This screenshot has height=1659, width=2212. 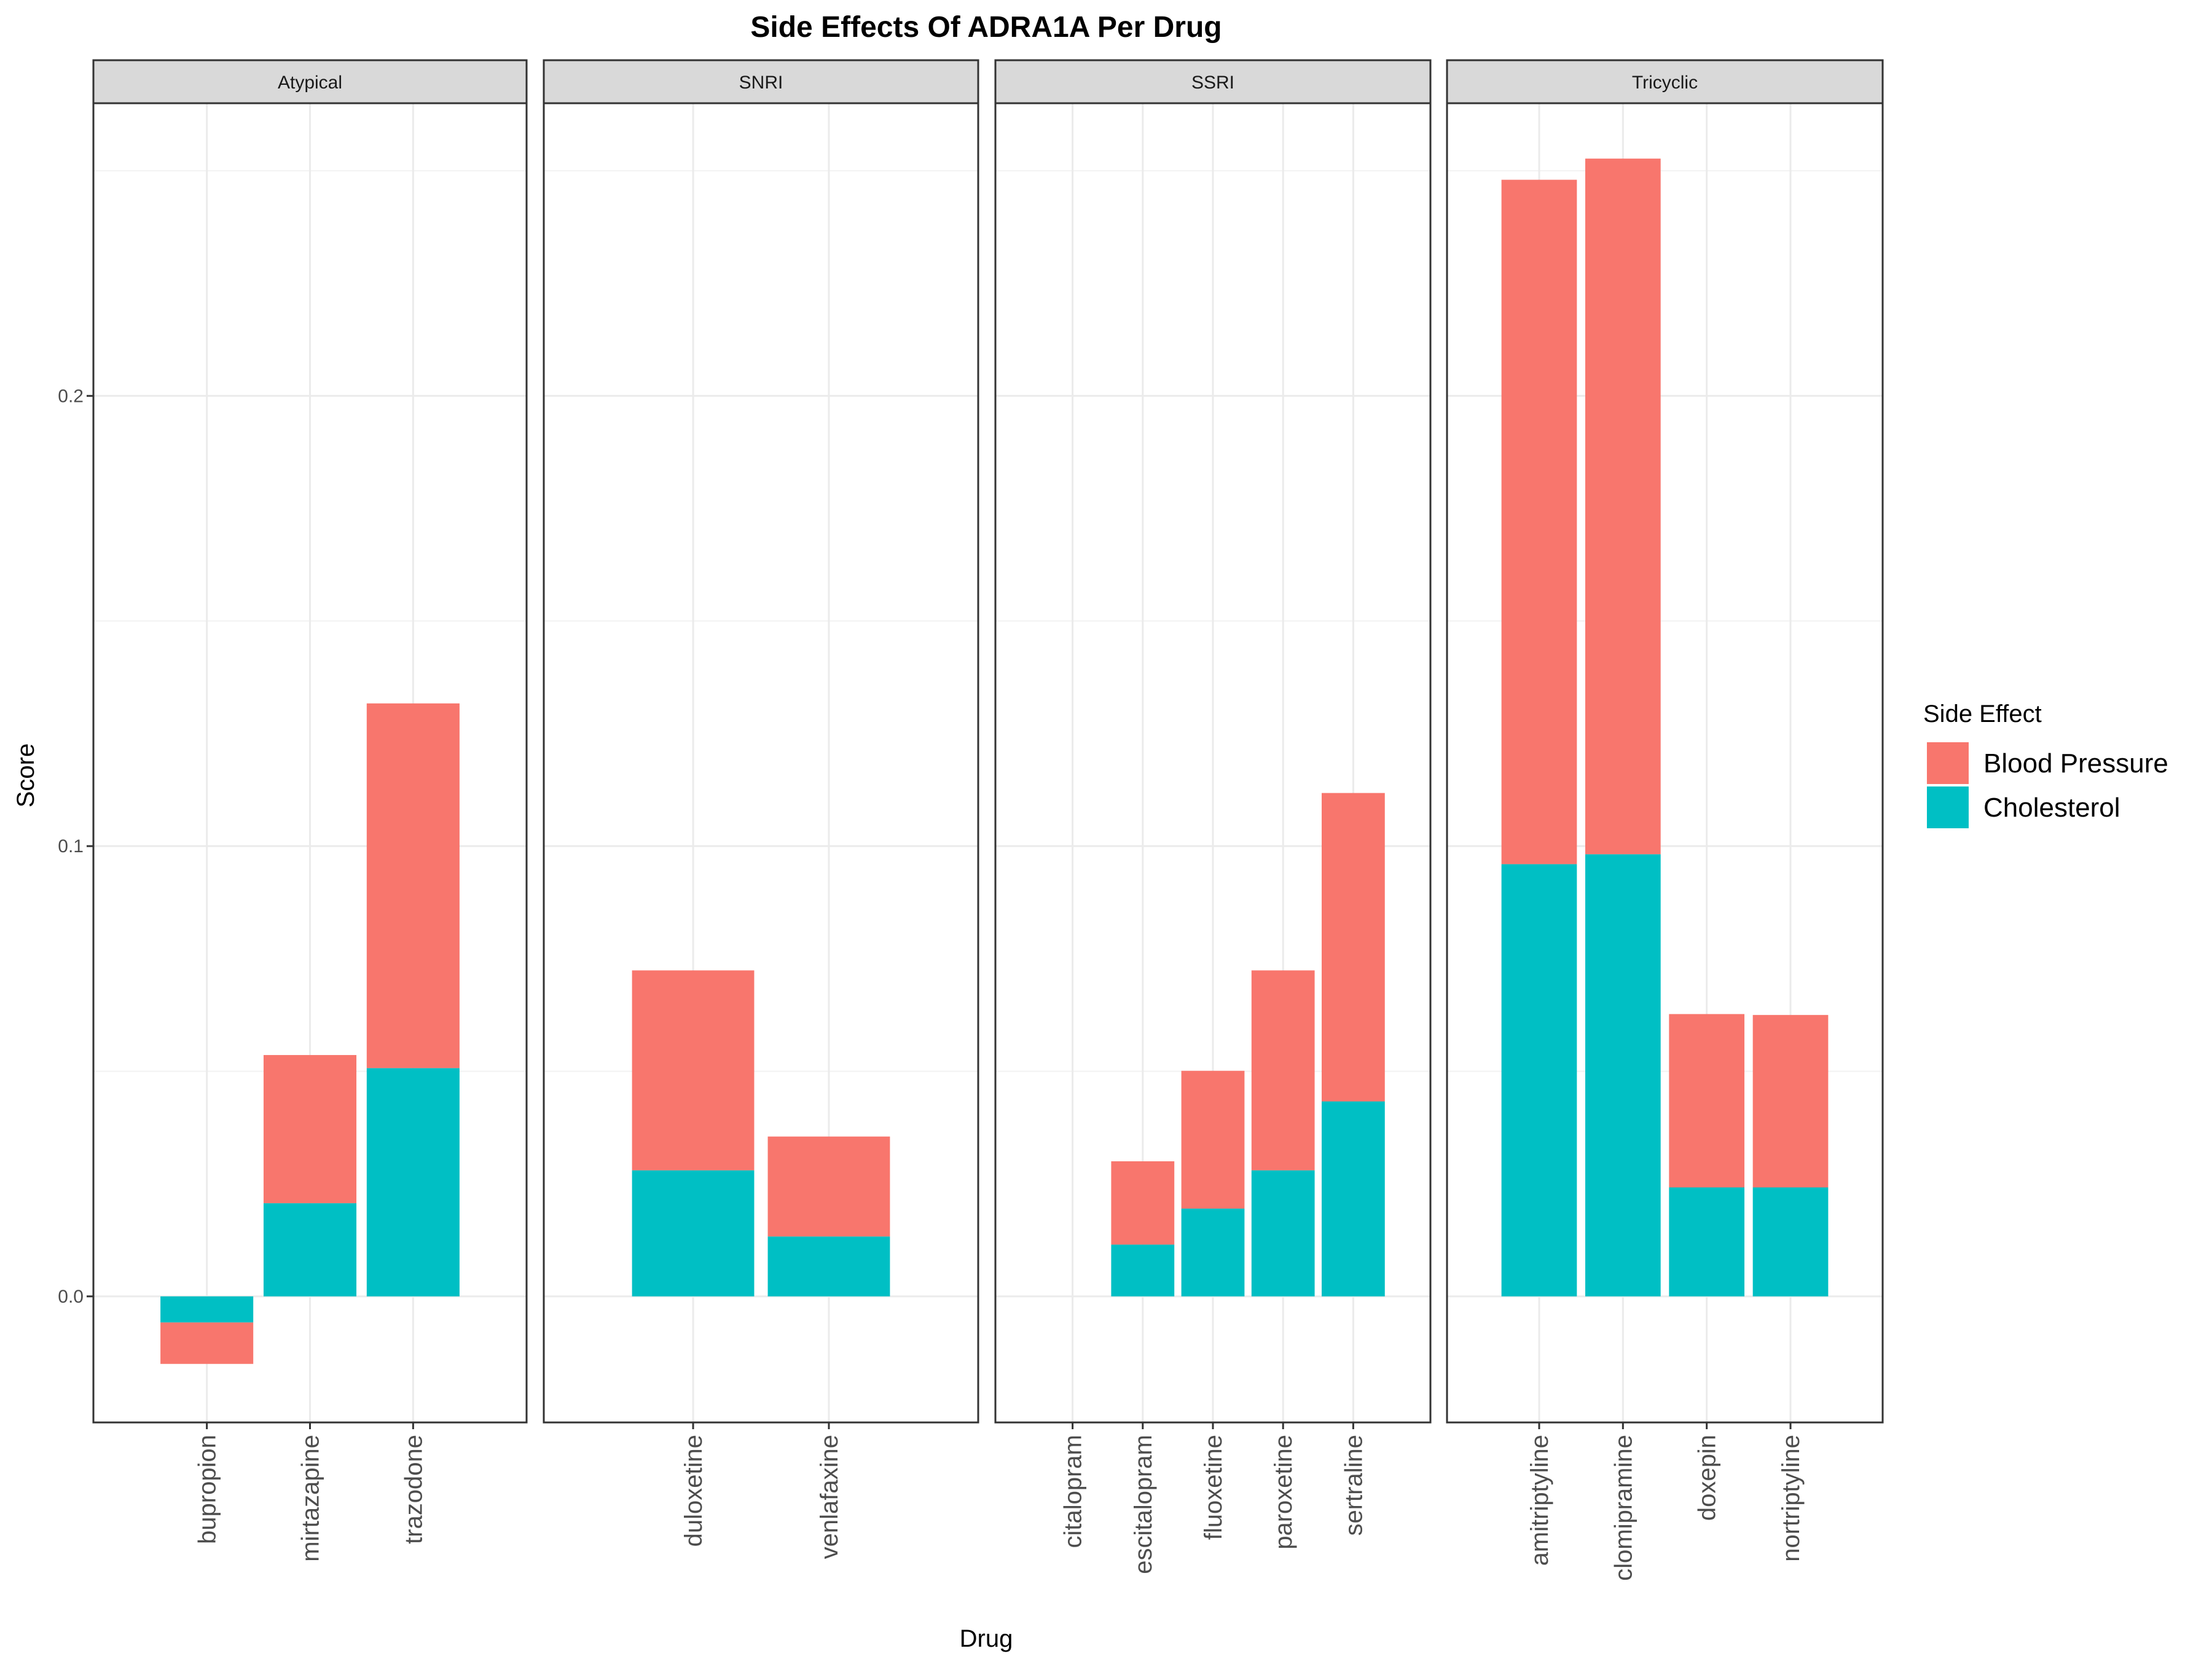 What do you see at coordinates (1790, 1101) in the screenshot?
I see `bar-blood-pressure-nortriptyline` at bounding box center [1790, 1101].